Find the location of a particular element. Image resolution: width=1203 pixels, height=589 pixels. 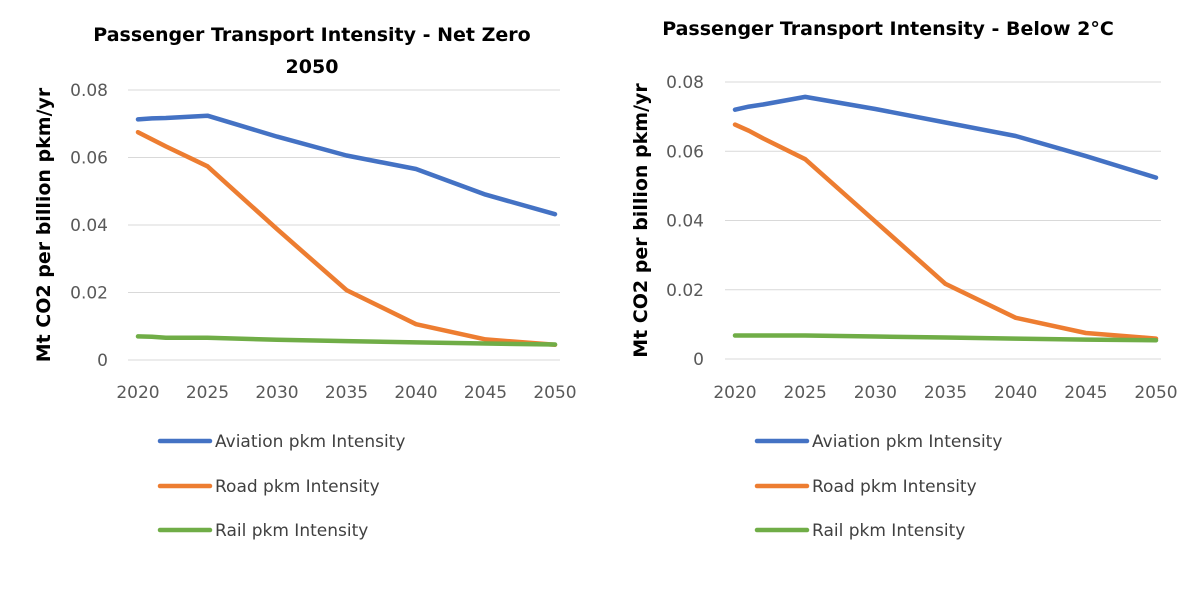

chart-title: Passenger Transport Intensity - Net Zero is located at coordinates (311, 35).